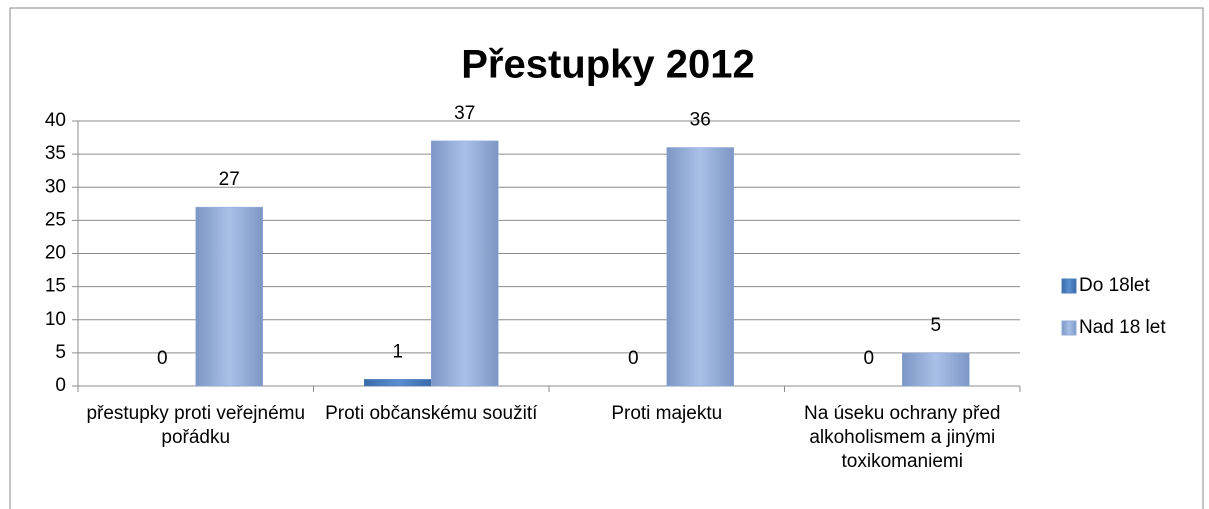 The image size is (1209, 509). I want to click on chart-title: Přestupky 2012, so click(608, 65).